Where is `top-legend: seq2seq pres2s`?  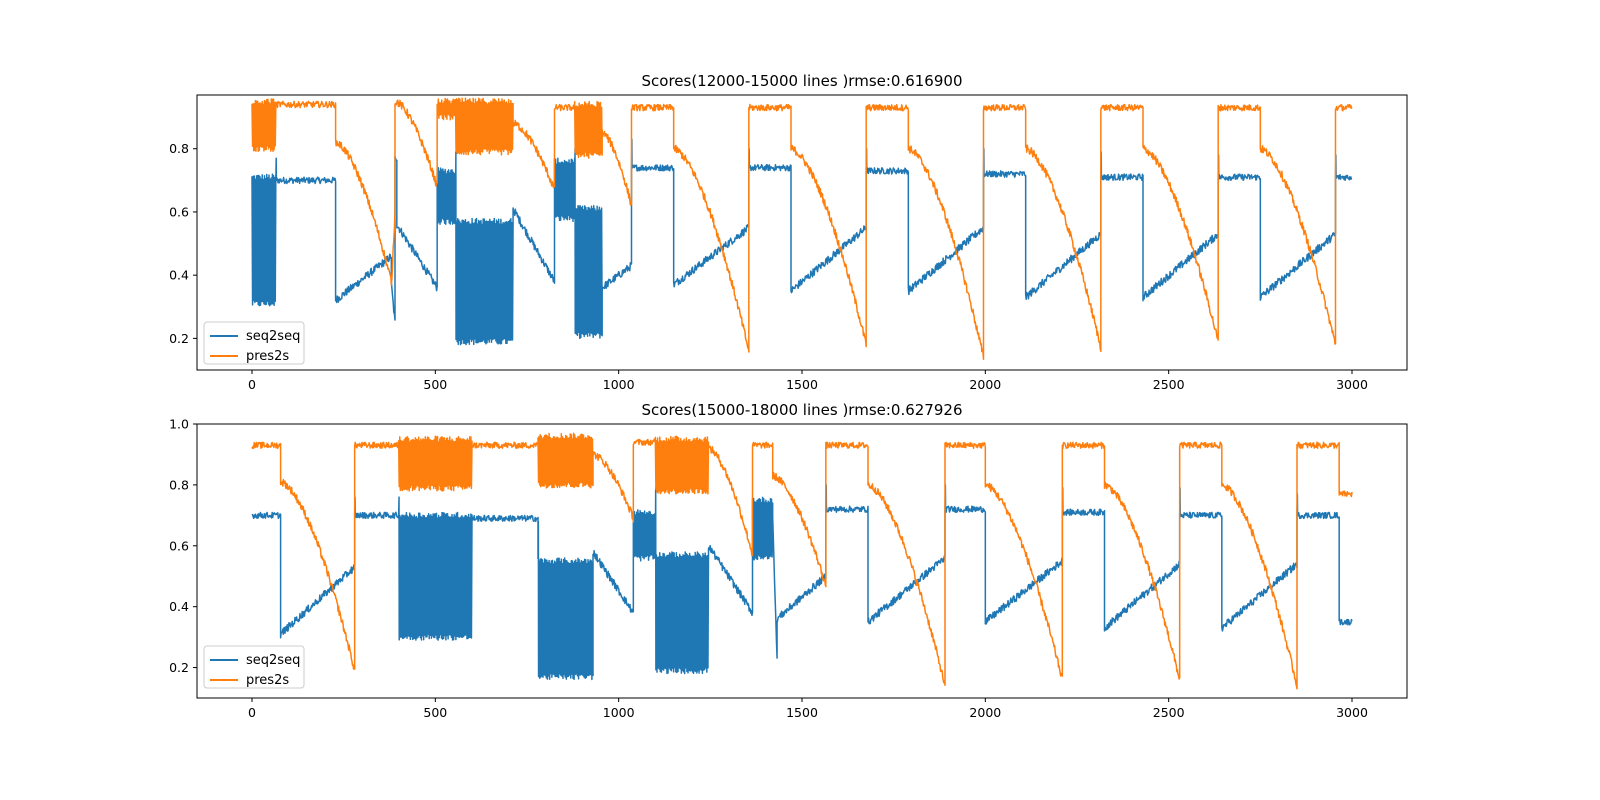 top-legend: seq2seq pres2s is located at coordinates (254, 343).